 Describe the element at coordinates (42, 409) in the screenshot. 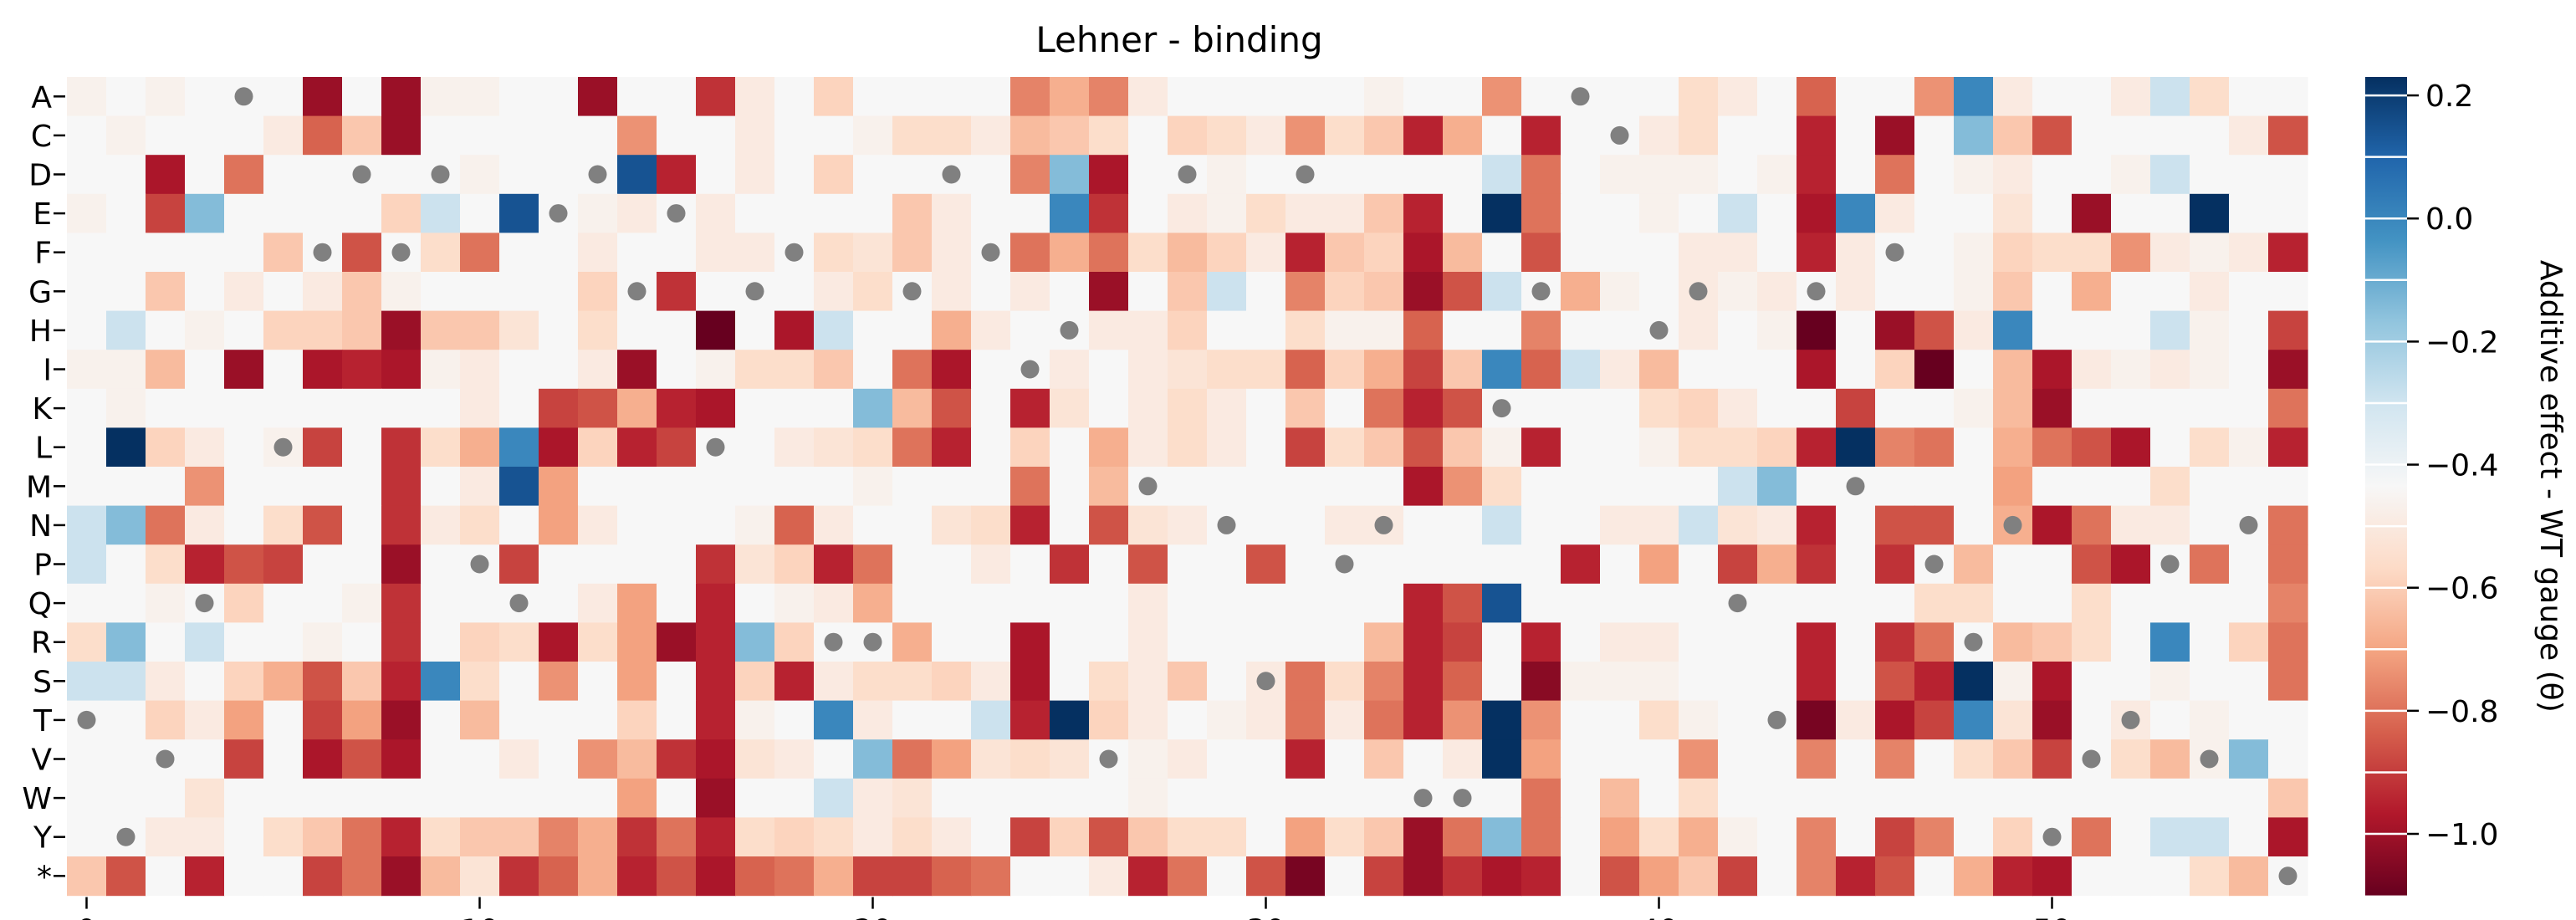

I see `y-tick-label: K` at that location.